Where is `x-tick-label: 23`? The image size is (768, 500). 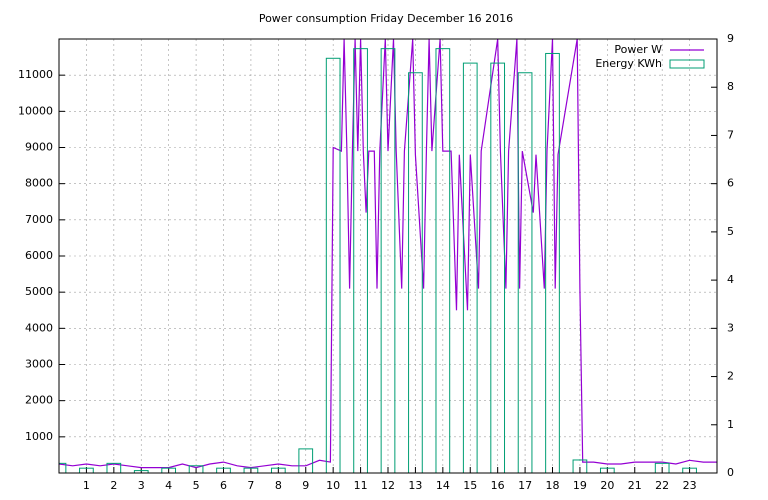 x-tick-label: 23 is located at coordinates (690, 485).